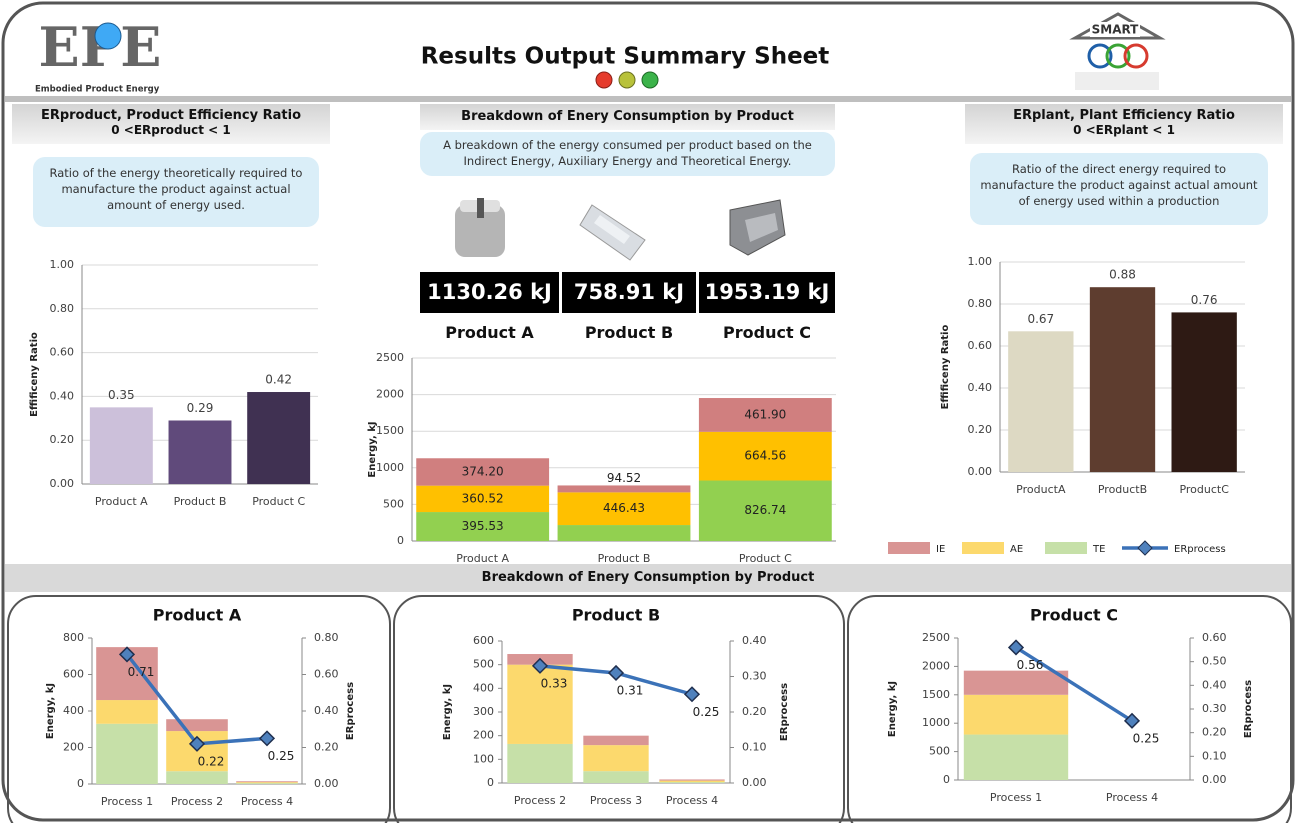 The width and height of the screenshot is (1296, 823). I want to click on line, so click(1074, 684).